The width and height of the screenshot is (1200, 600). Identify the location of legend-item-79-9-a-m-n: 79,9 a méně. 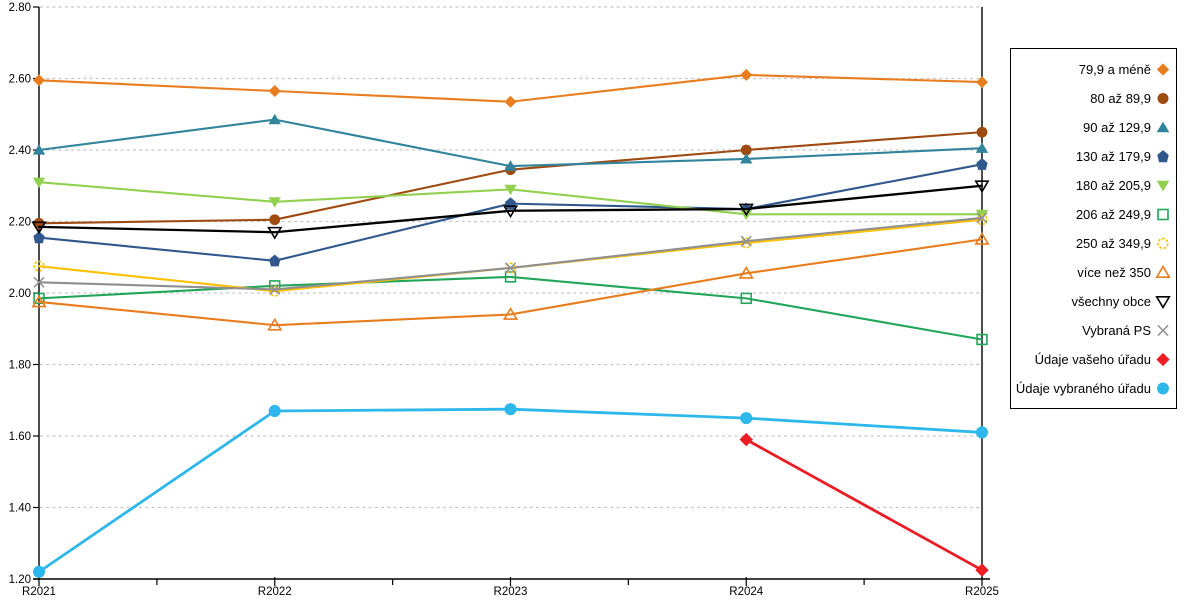
(1093, 69).